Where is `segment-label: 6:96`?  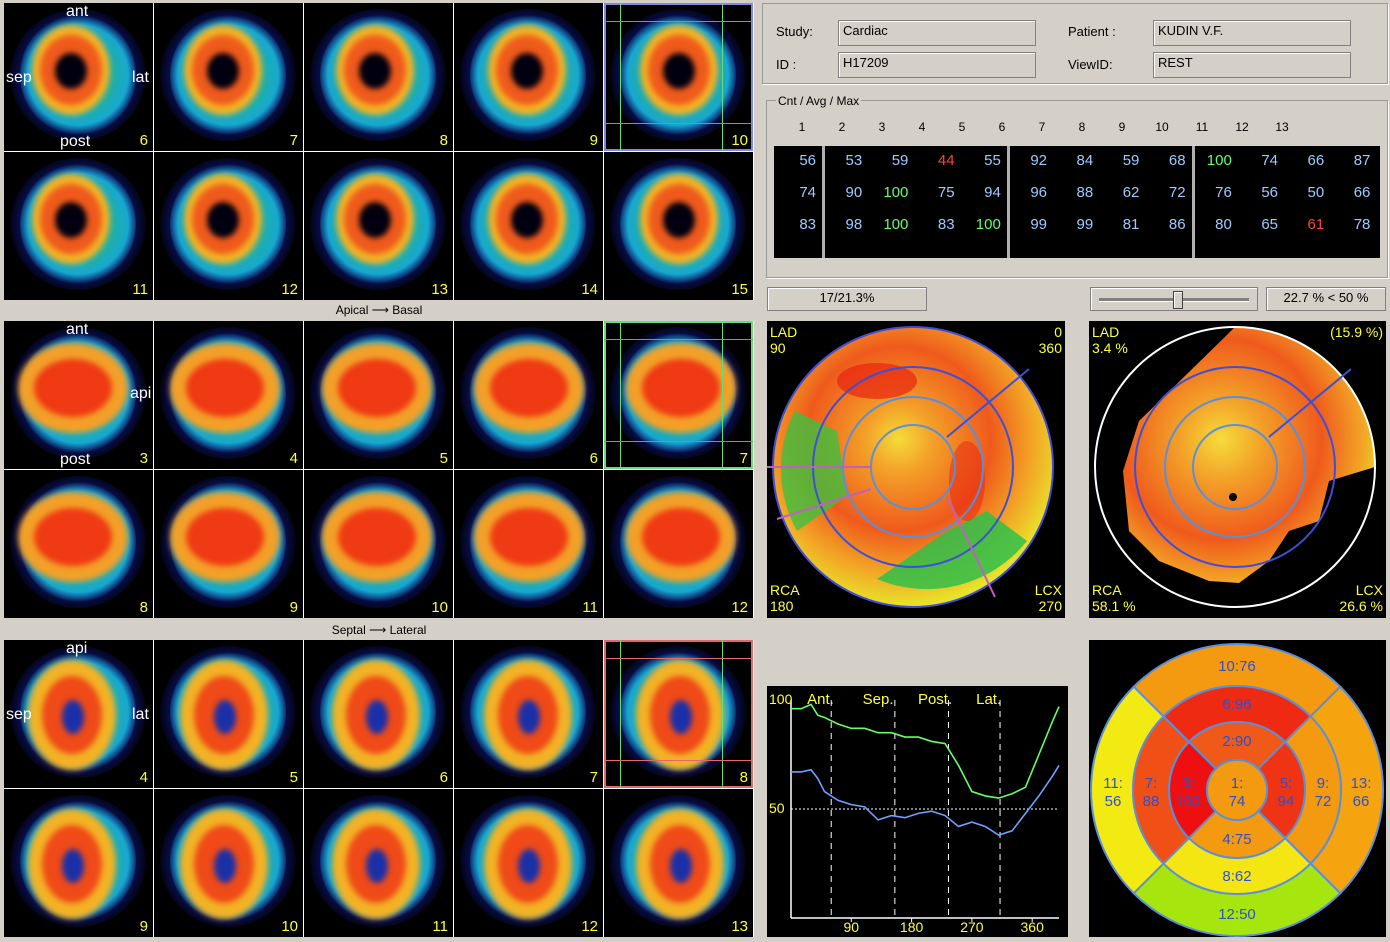
segment-label: 6:96 is located at coordinates (1236, 704).